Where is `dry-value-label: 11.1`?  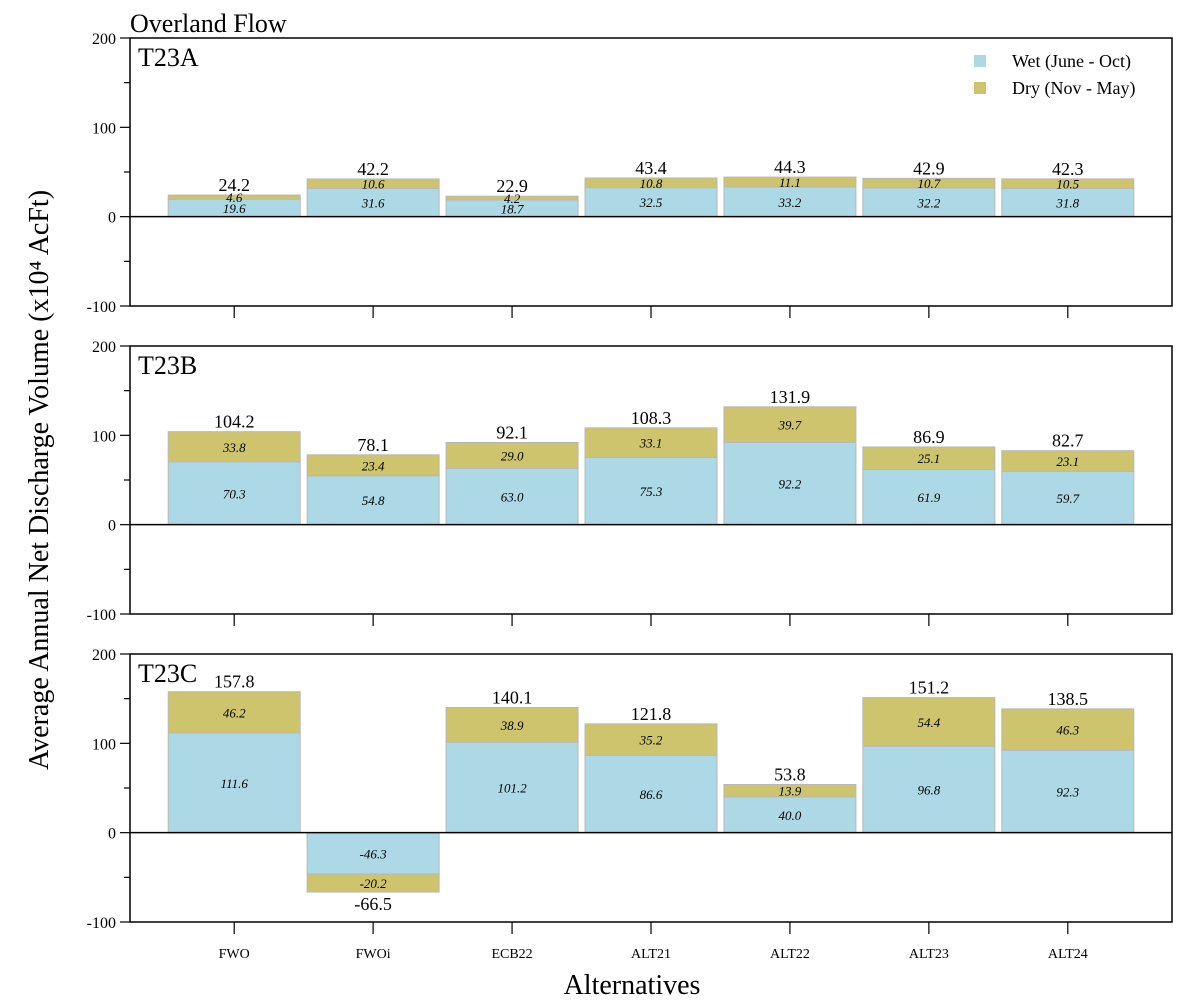 dry-value-label: 11.1 is located at coordinates (790, 182).